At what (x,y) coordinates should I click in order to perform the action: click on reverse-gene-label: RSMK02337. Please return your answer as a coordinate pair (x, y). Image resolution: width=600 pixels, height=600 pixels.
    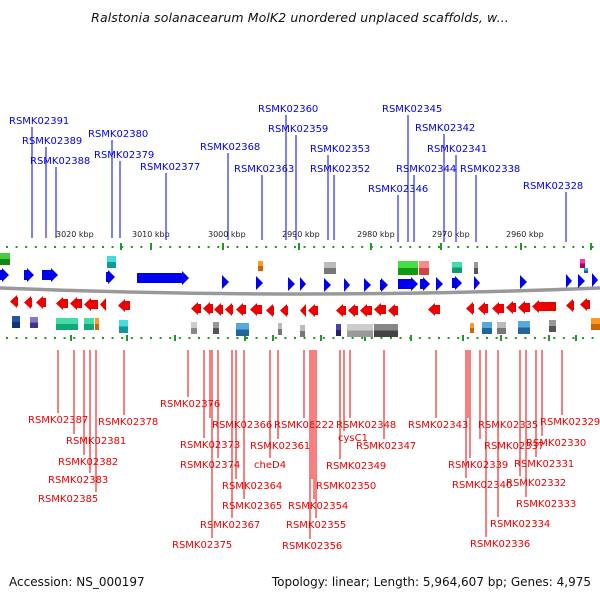
    Looking at the image, I should click on (514, 446).